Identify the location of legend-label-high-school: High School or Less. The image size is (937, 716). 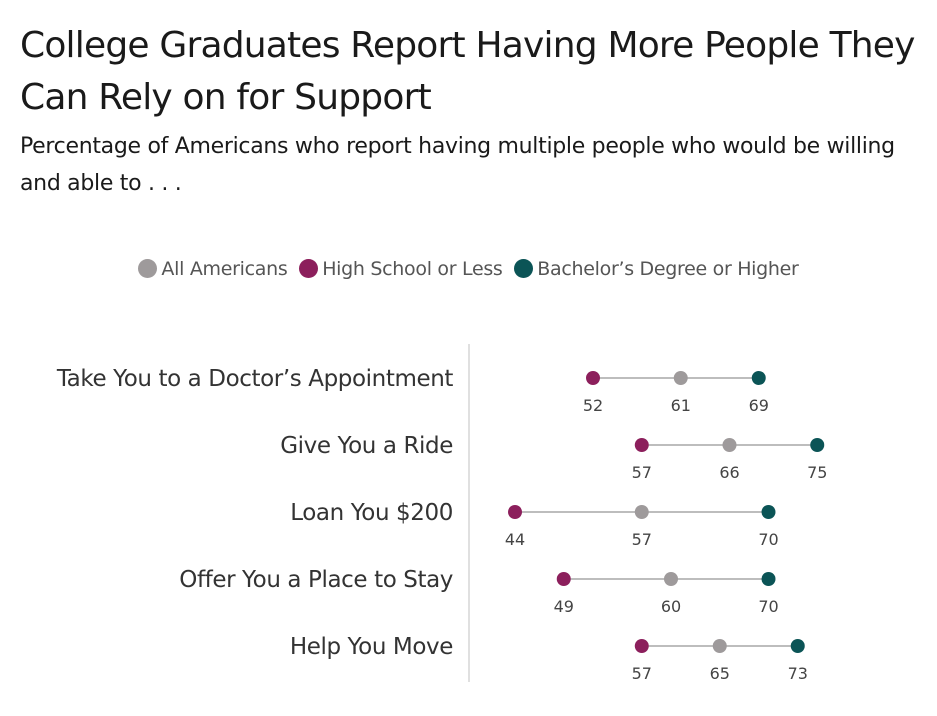
(412, 269).